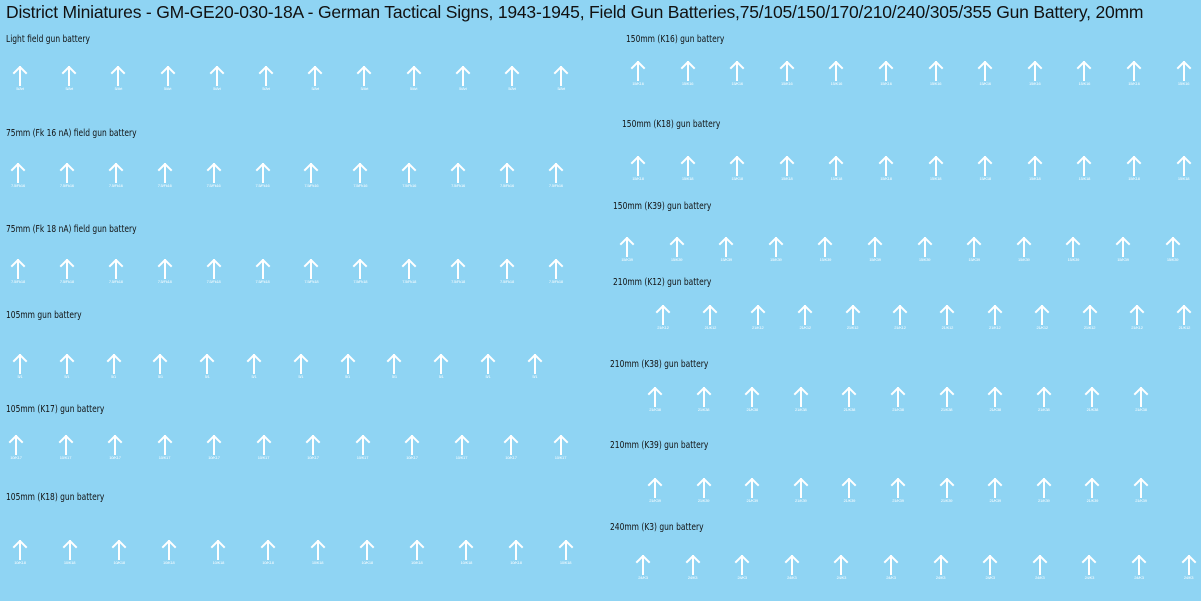  Describe the element at coordinates (754, 493) in the screenshot. I see `artillery-arrow-sign: 21/K39` at that location.